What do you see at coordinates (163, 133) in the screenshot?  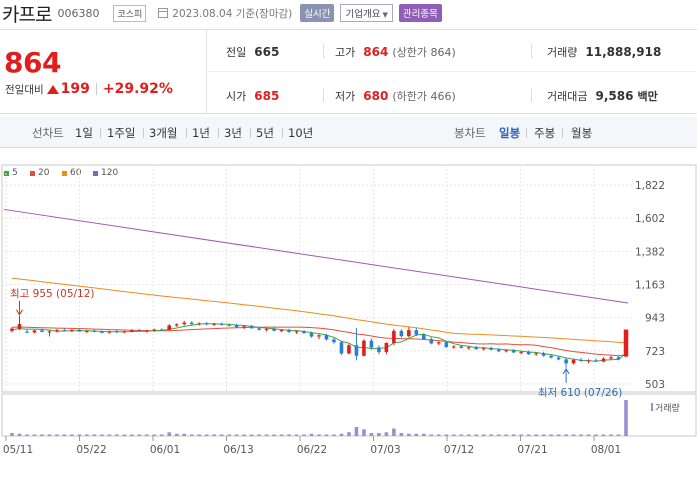 I see `period-3m: 3개월` at bounding box center [163, 133].